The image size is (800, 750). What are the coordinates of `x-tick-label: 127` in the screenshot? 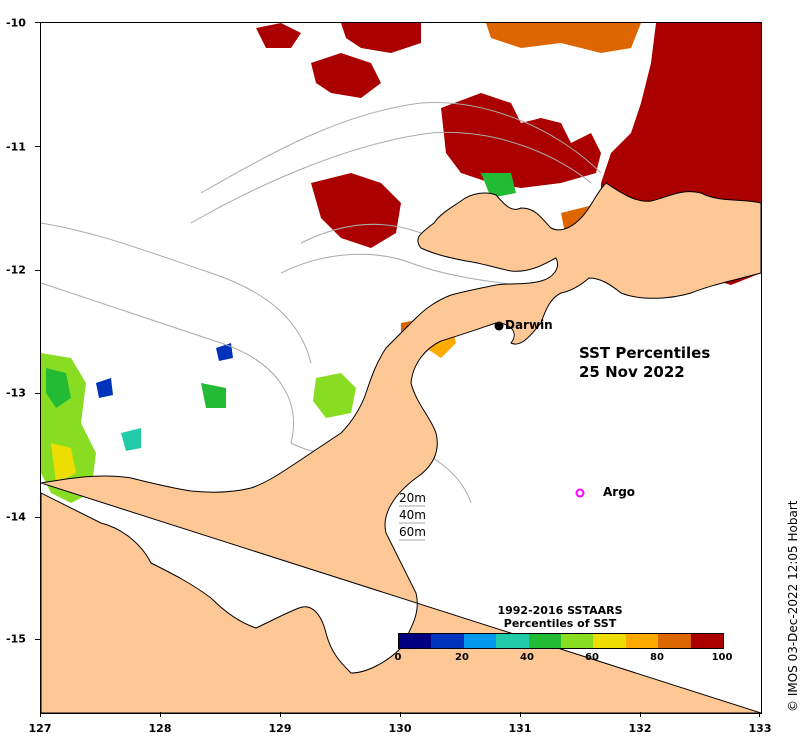 It's located at (40, 728).